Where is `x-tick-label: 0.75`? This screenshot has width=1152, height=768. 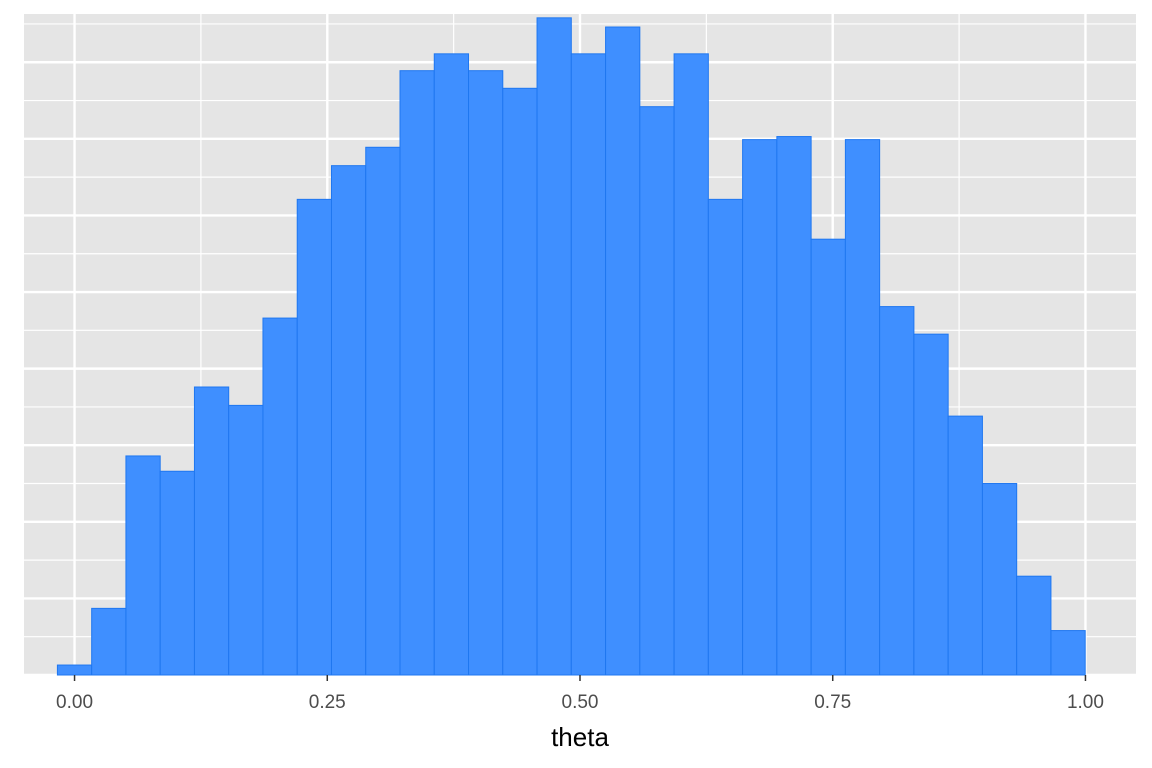 x-tick-label: 0.75 is located at coordinates (832, 702).